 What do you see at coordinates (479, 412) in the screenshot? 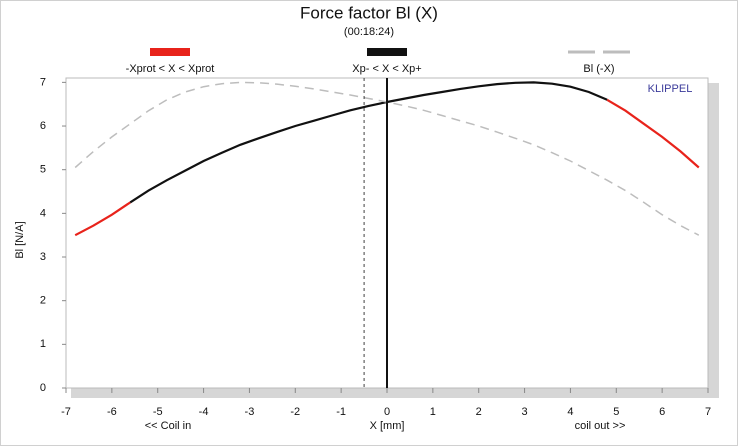
I see `x-tick-label: 2` at bounding box center [479, 412].